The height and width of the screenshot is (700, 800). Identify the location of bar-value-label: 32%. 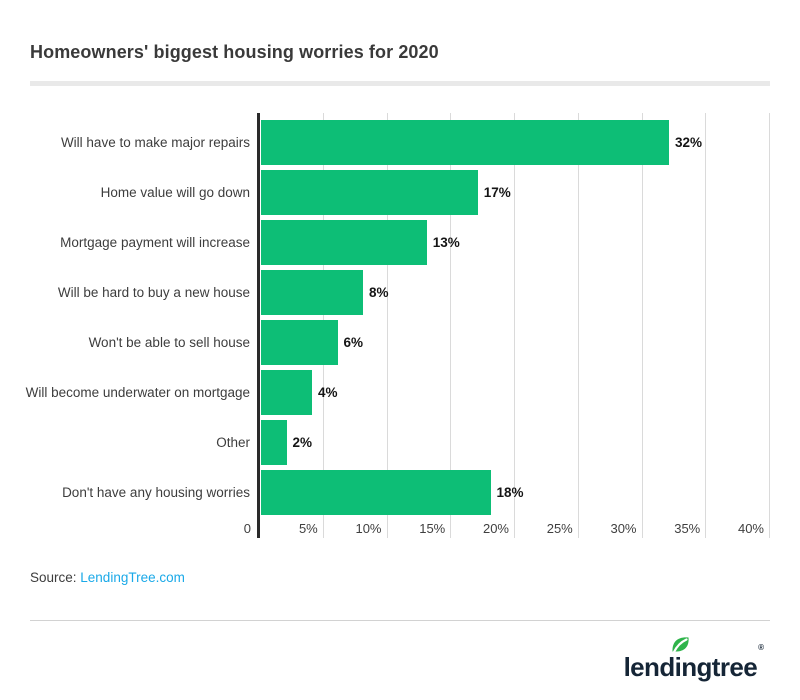
(689, 142).